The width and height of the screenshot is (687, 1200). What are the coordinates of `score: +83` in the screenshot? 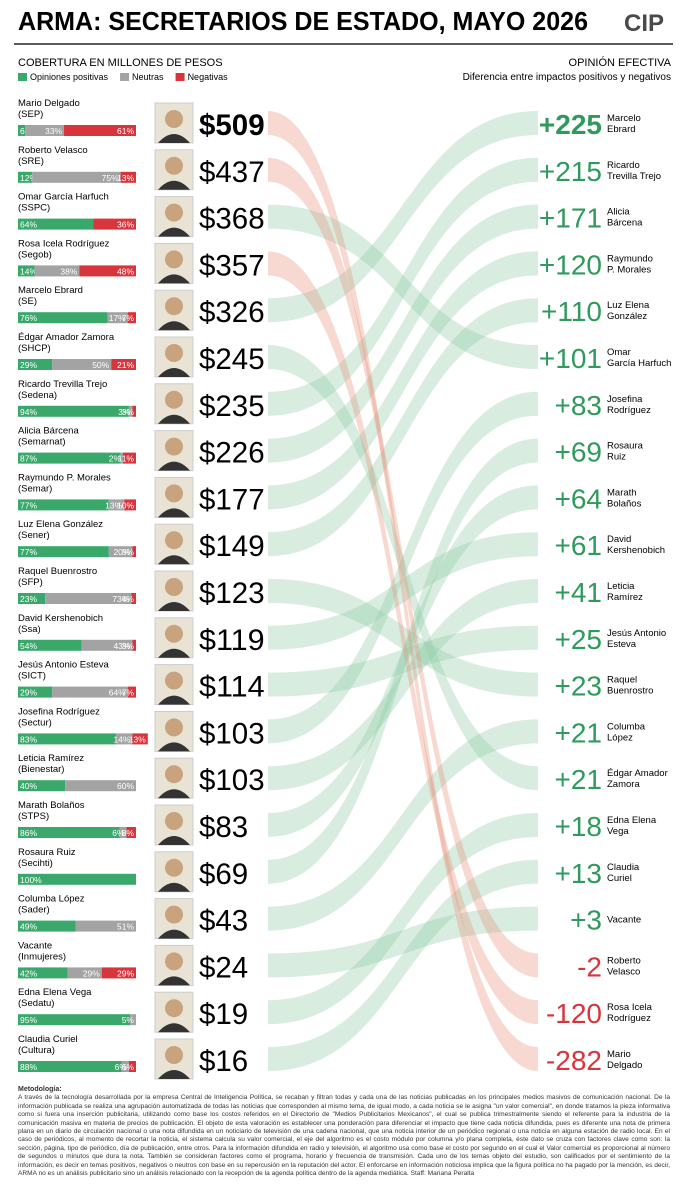 It's located at (579, 405).